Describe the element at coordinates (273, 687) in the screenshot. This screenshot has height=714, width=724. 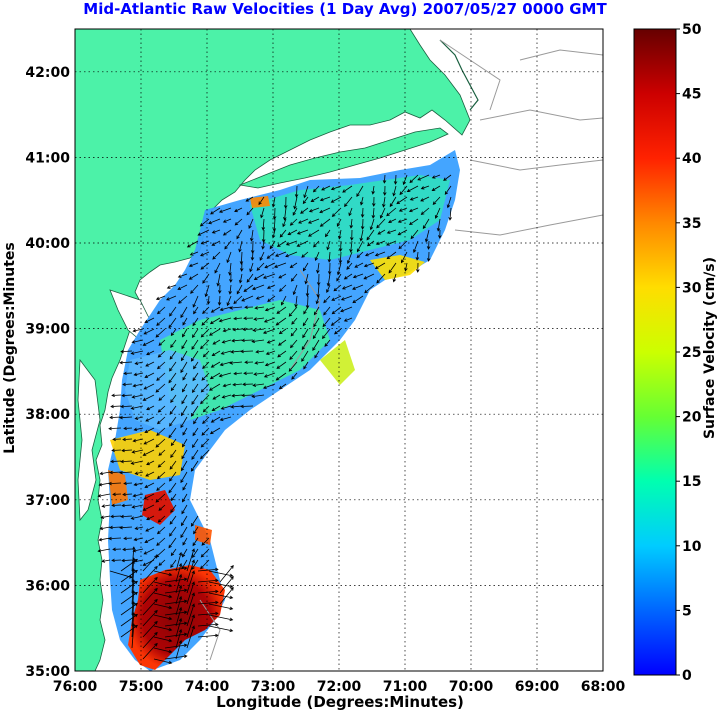
I see `x-tick-label: 73:00` at that location.